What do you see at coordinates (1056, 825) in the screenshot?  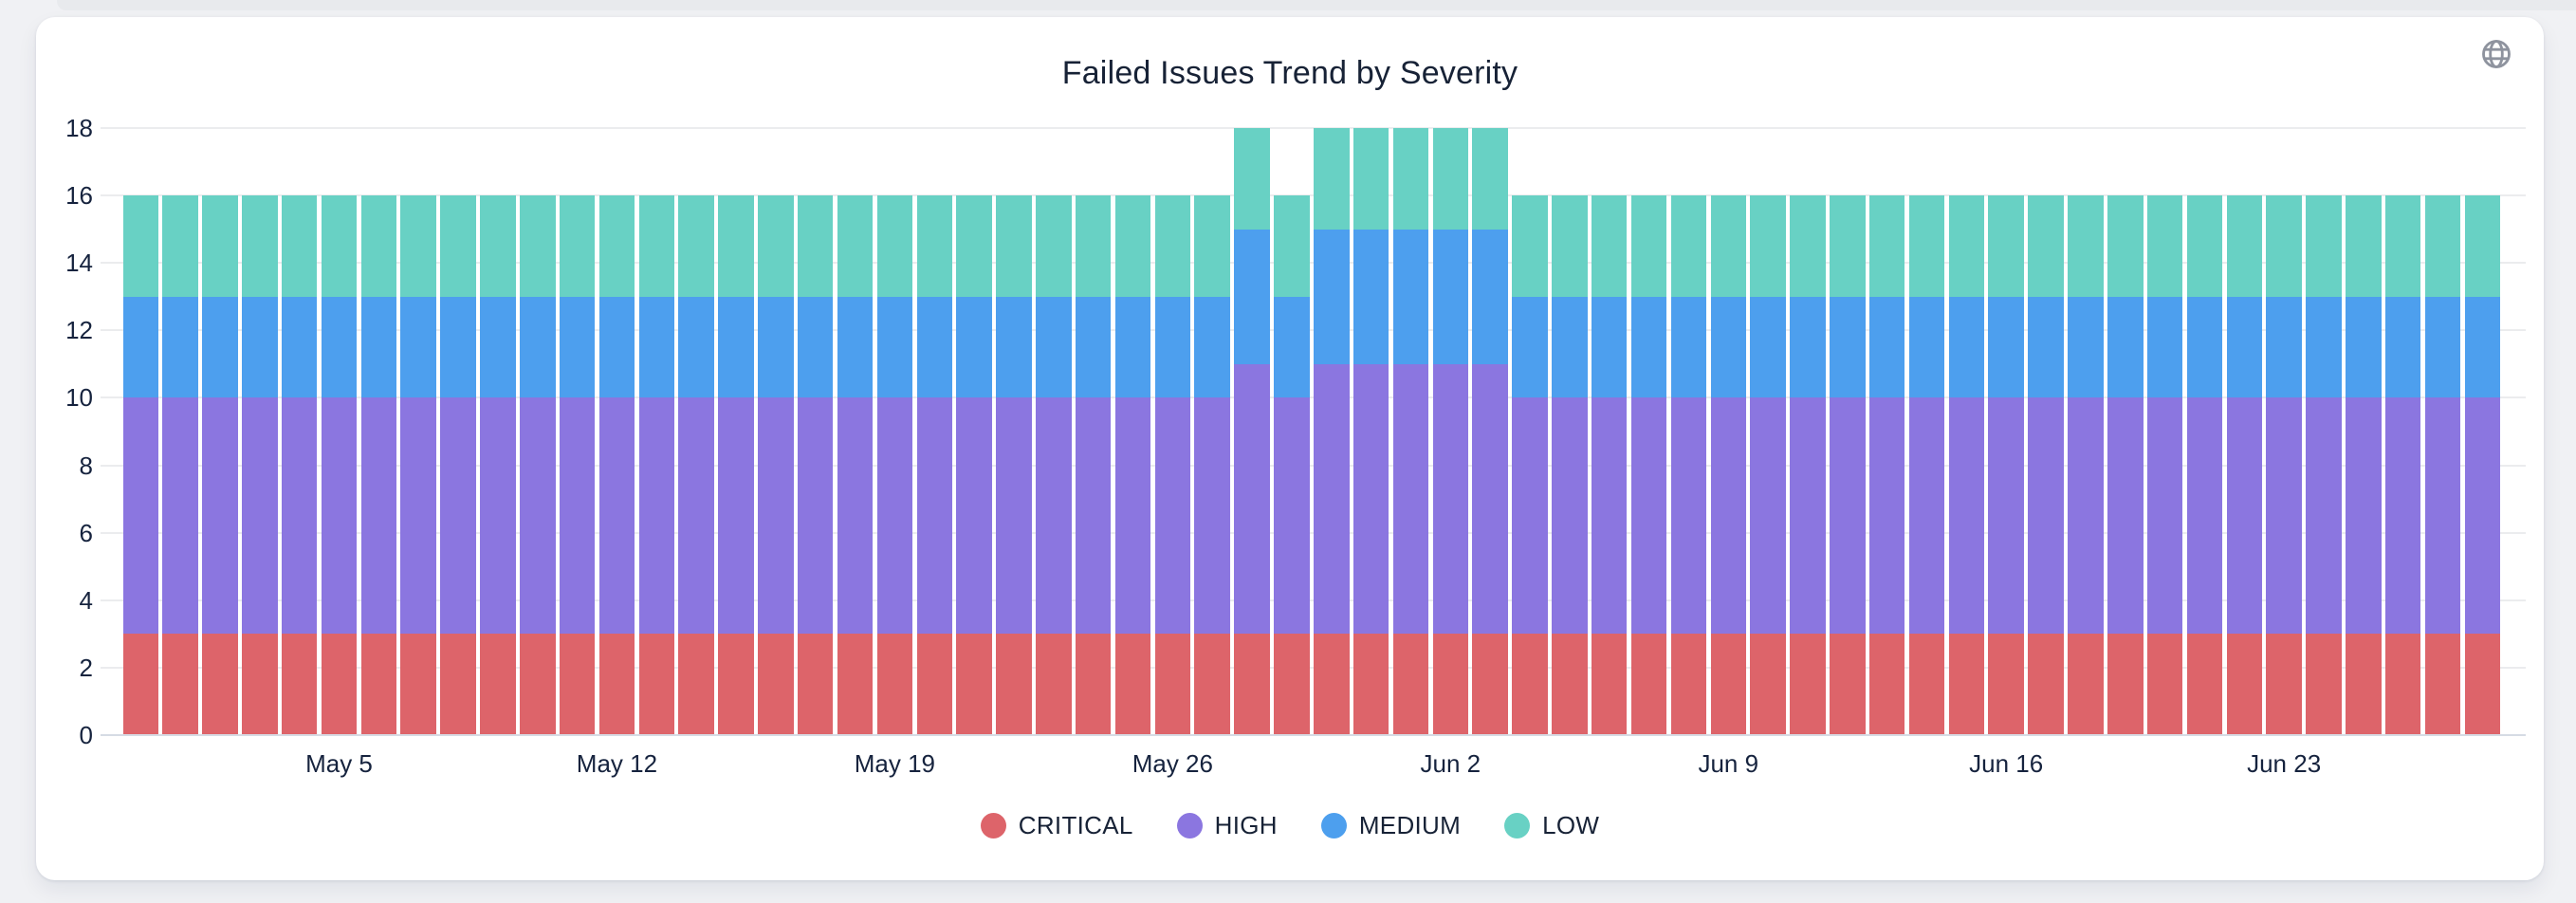 I see `legend-item-critical: CRITICAL` at bounding box center [1056, 825].